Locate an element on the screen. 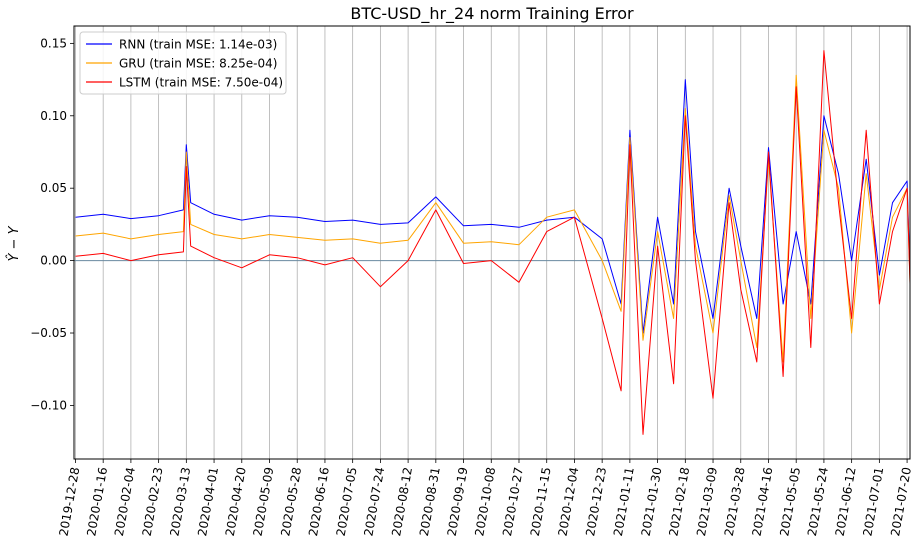 Image resolution: width=923 pixels, height=545 pixels. y-axis: −0.10 −0.05 0.00 0.05 0.10 0.15 is located at coordinates (52, 224).